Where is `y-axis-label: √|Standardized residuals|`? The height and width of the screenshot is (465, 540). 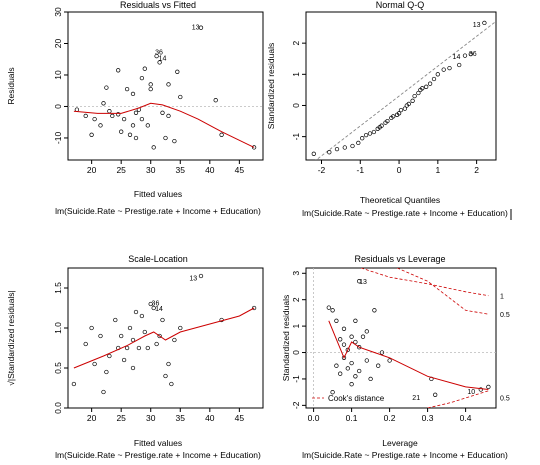 y-axis-label: √|Standardized residuals| is located at coordinates (11, 338).